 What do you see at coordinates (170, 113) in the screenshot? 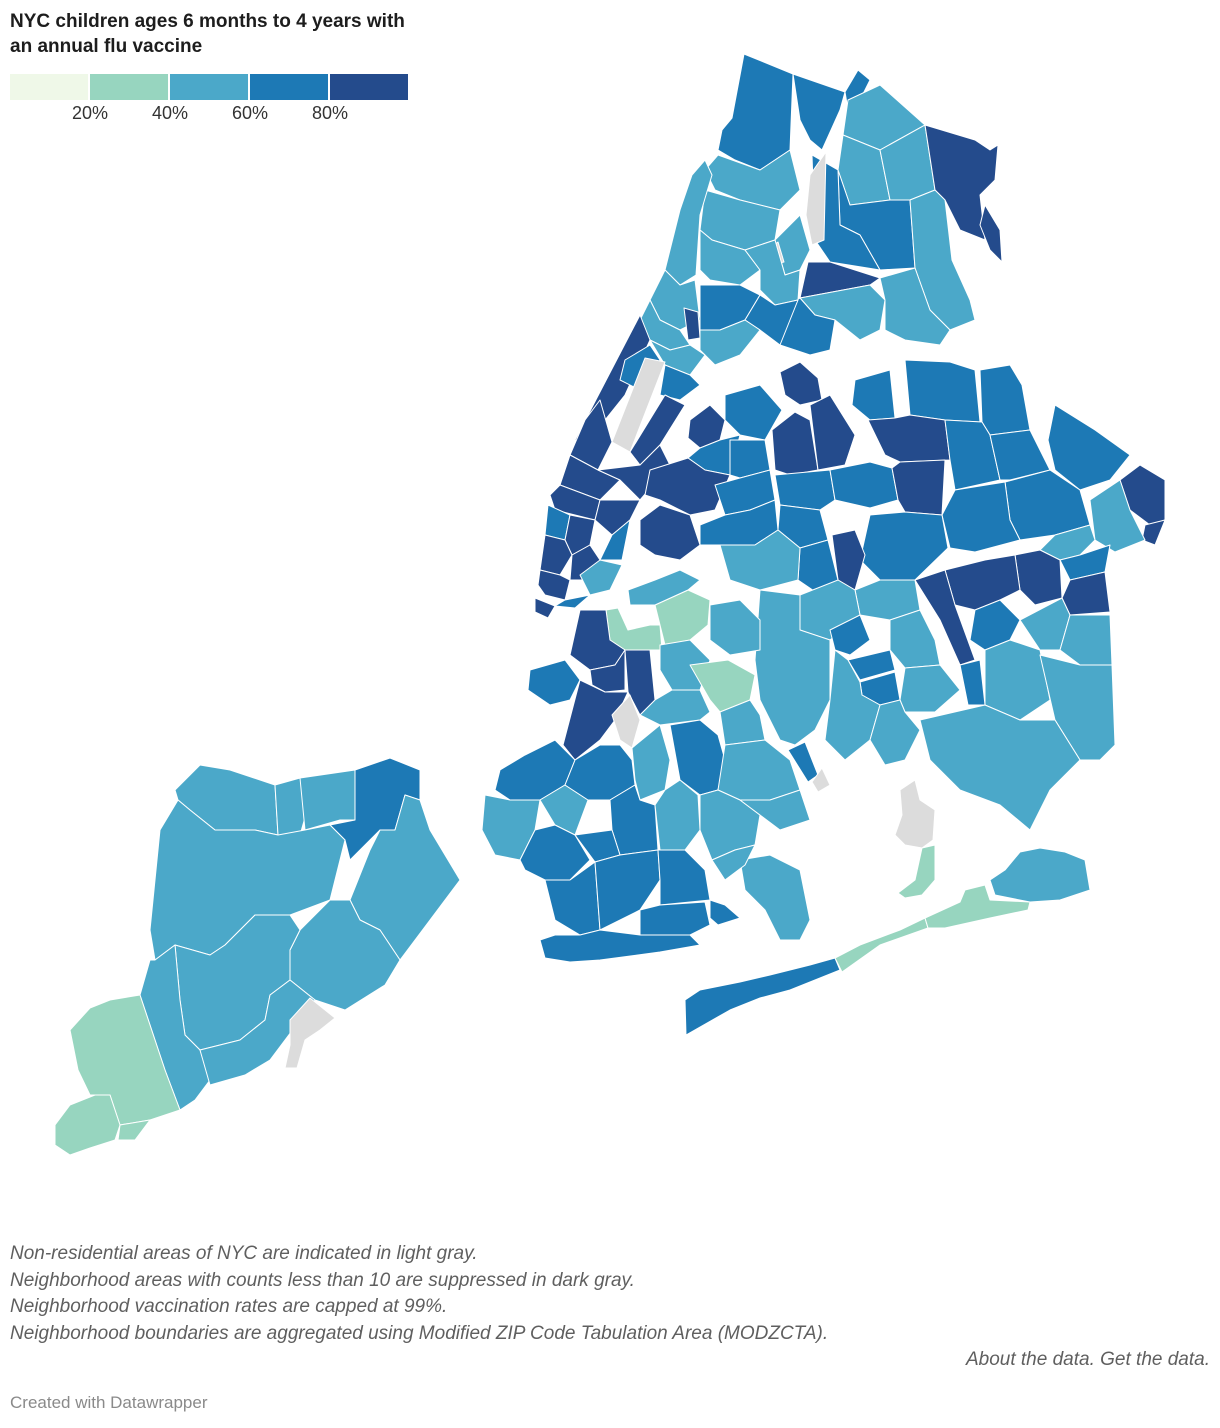
I see `legend-tick-40: 40%` at bounding box center [170, 113].